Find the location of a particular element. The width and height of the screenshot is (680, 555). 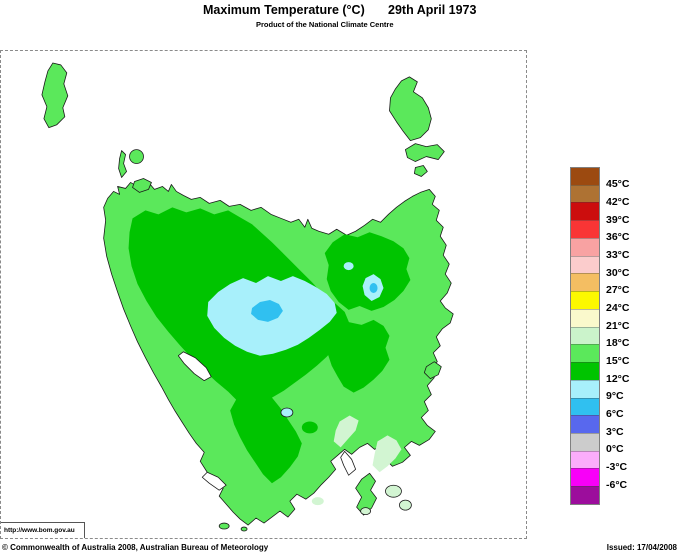

contour-9-12-spot is located at coordinates (348, 266).